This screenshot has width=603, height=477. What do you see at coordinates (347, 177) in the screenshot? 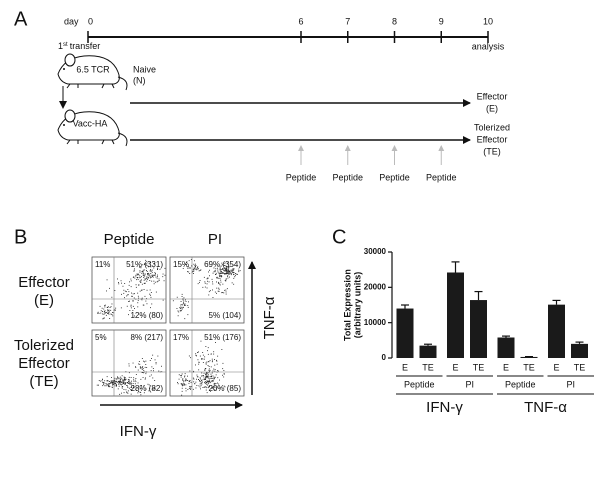
I see `peptide-label: Peptide` at bounding box center [347, 177].